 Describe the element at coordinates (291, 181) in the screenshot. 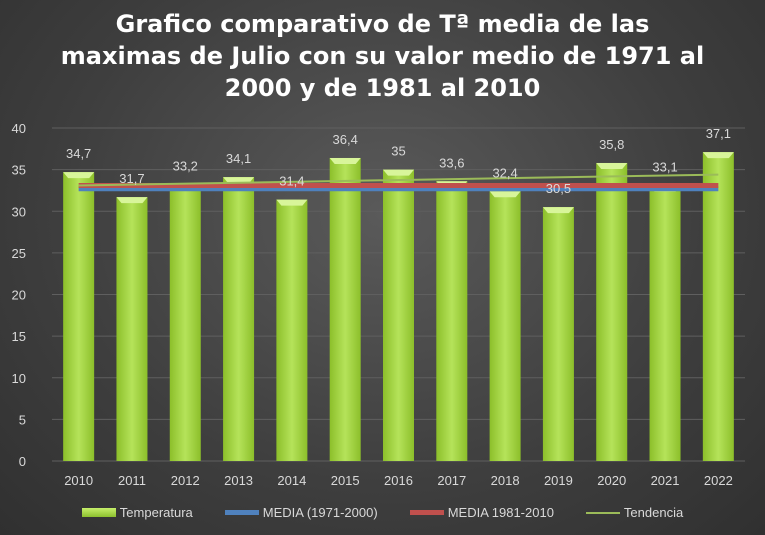

I see `data-label: 31,4` at that location.